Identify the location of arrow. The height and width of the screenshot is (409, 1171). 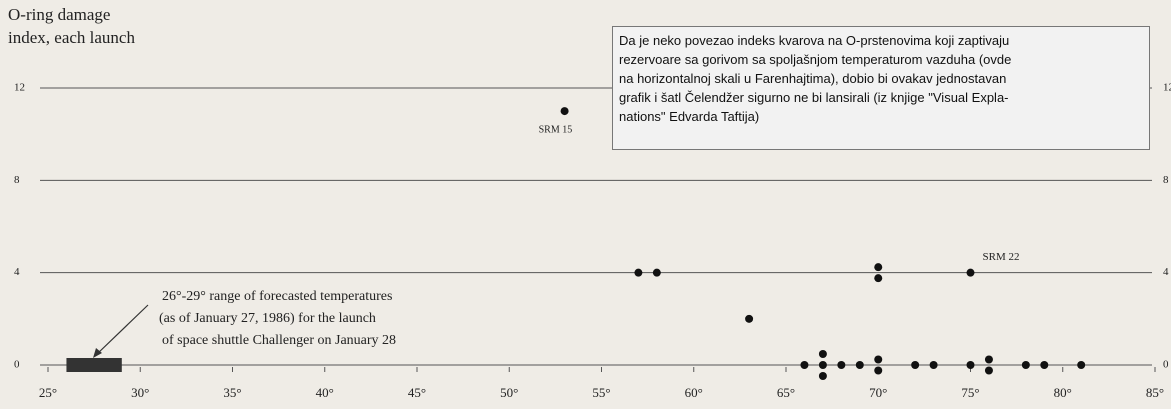
(122, 330).